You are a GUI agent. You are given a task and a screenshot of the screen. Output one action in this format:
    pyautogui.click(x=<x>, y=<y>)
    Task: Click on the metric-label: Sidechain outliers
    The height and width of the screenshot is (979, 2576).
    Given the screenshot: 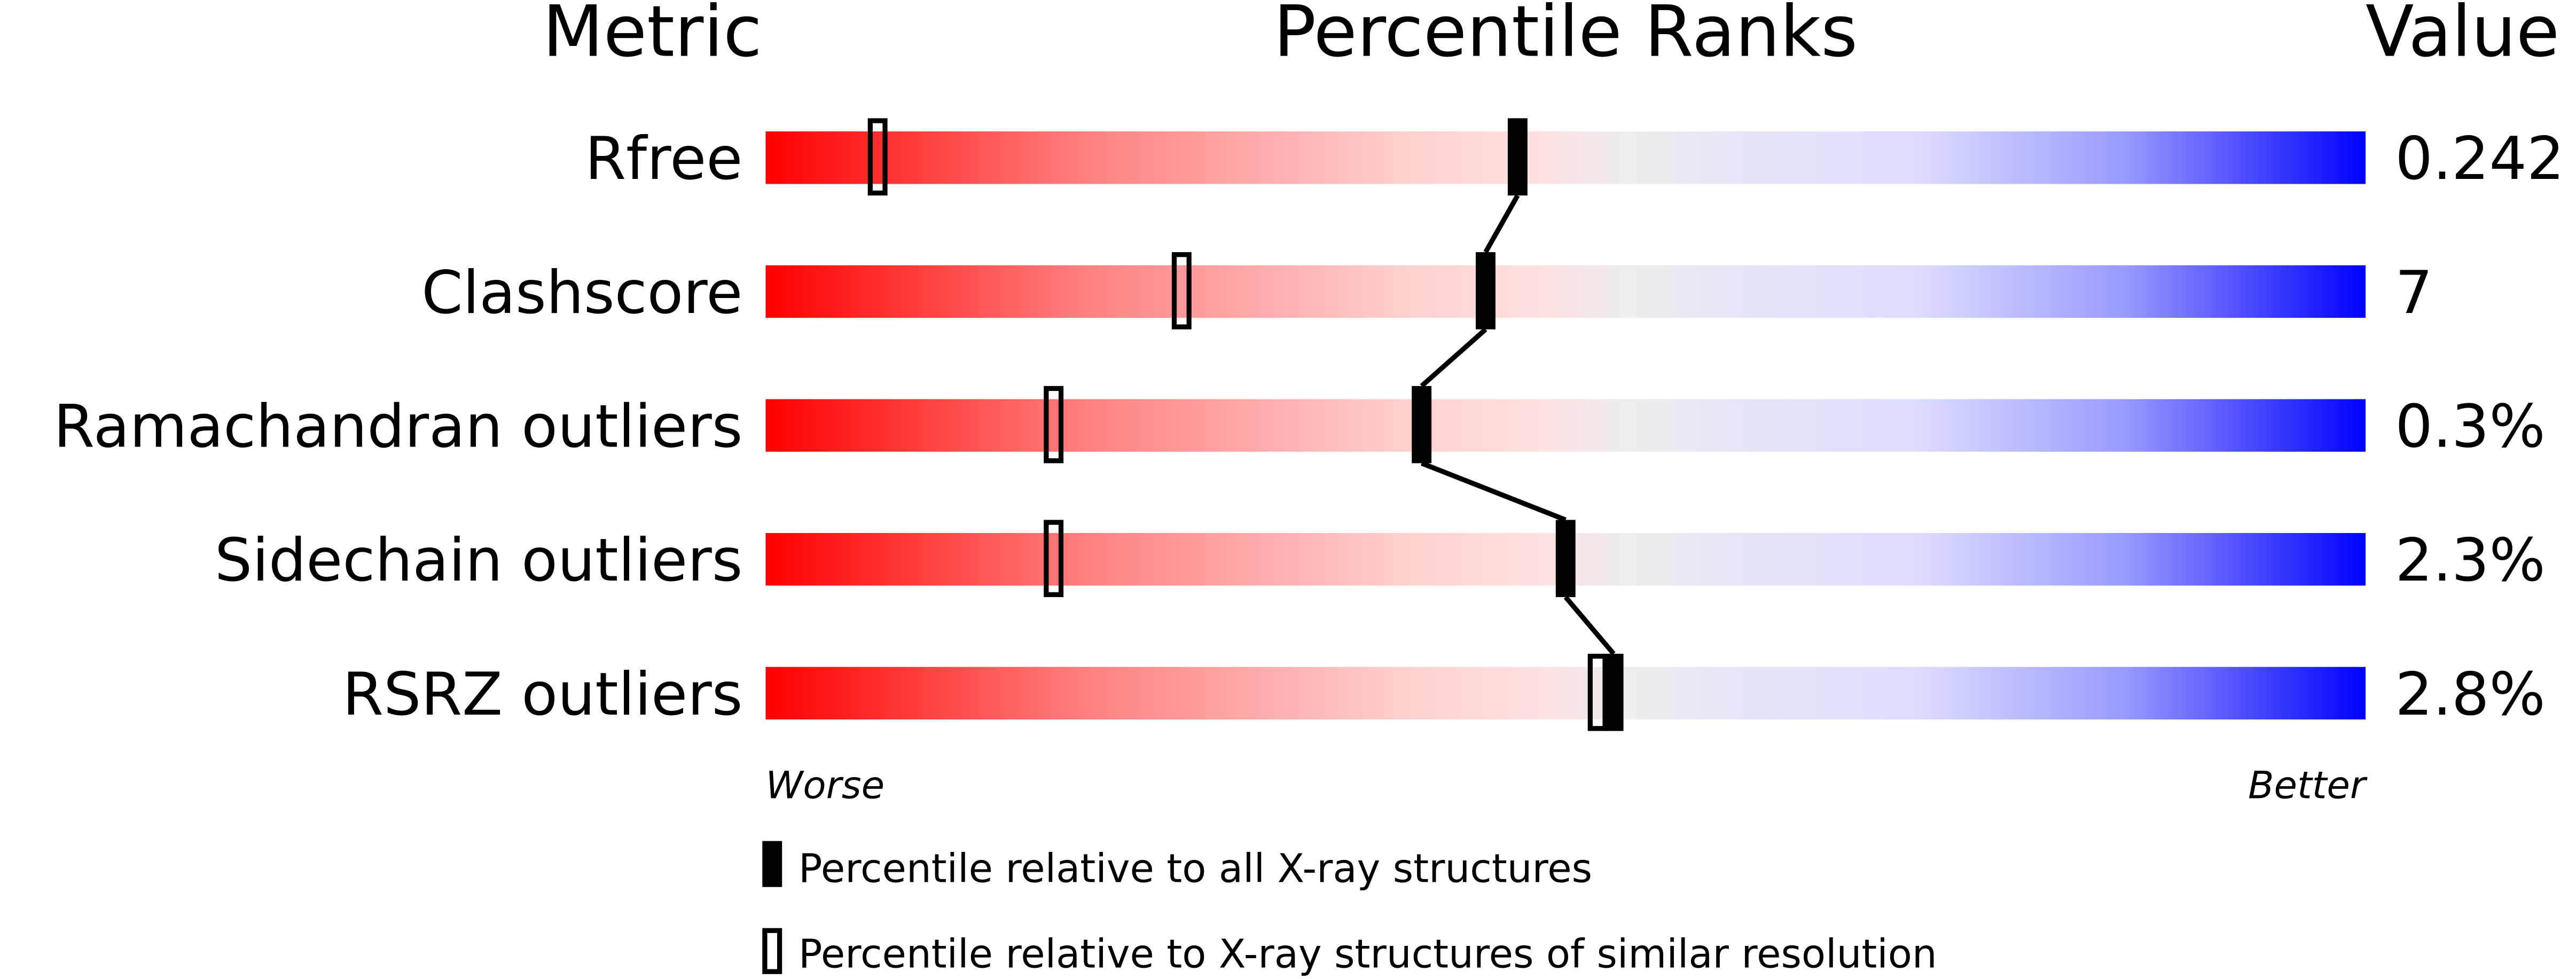 What is the action you would take?
    pyautogui.click(x=479, y=560)
    